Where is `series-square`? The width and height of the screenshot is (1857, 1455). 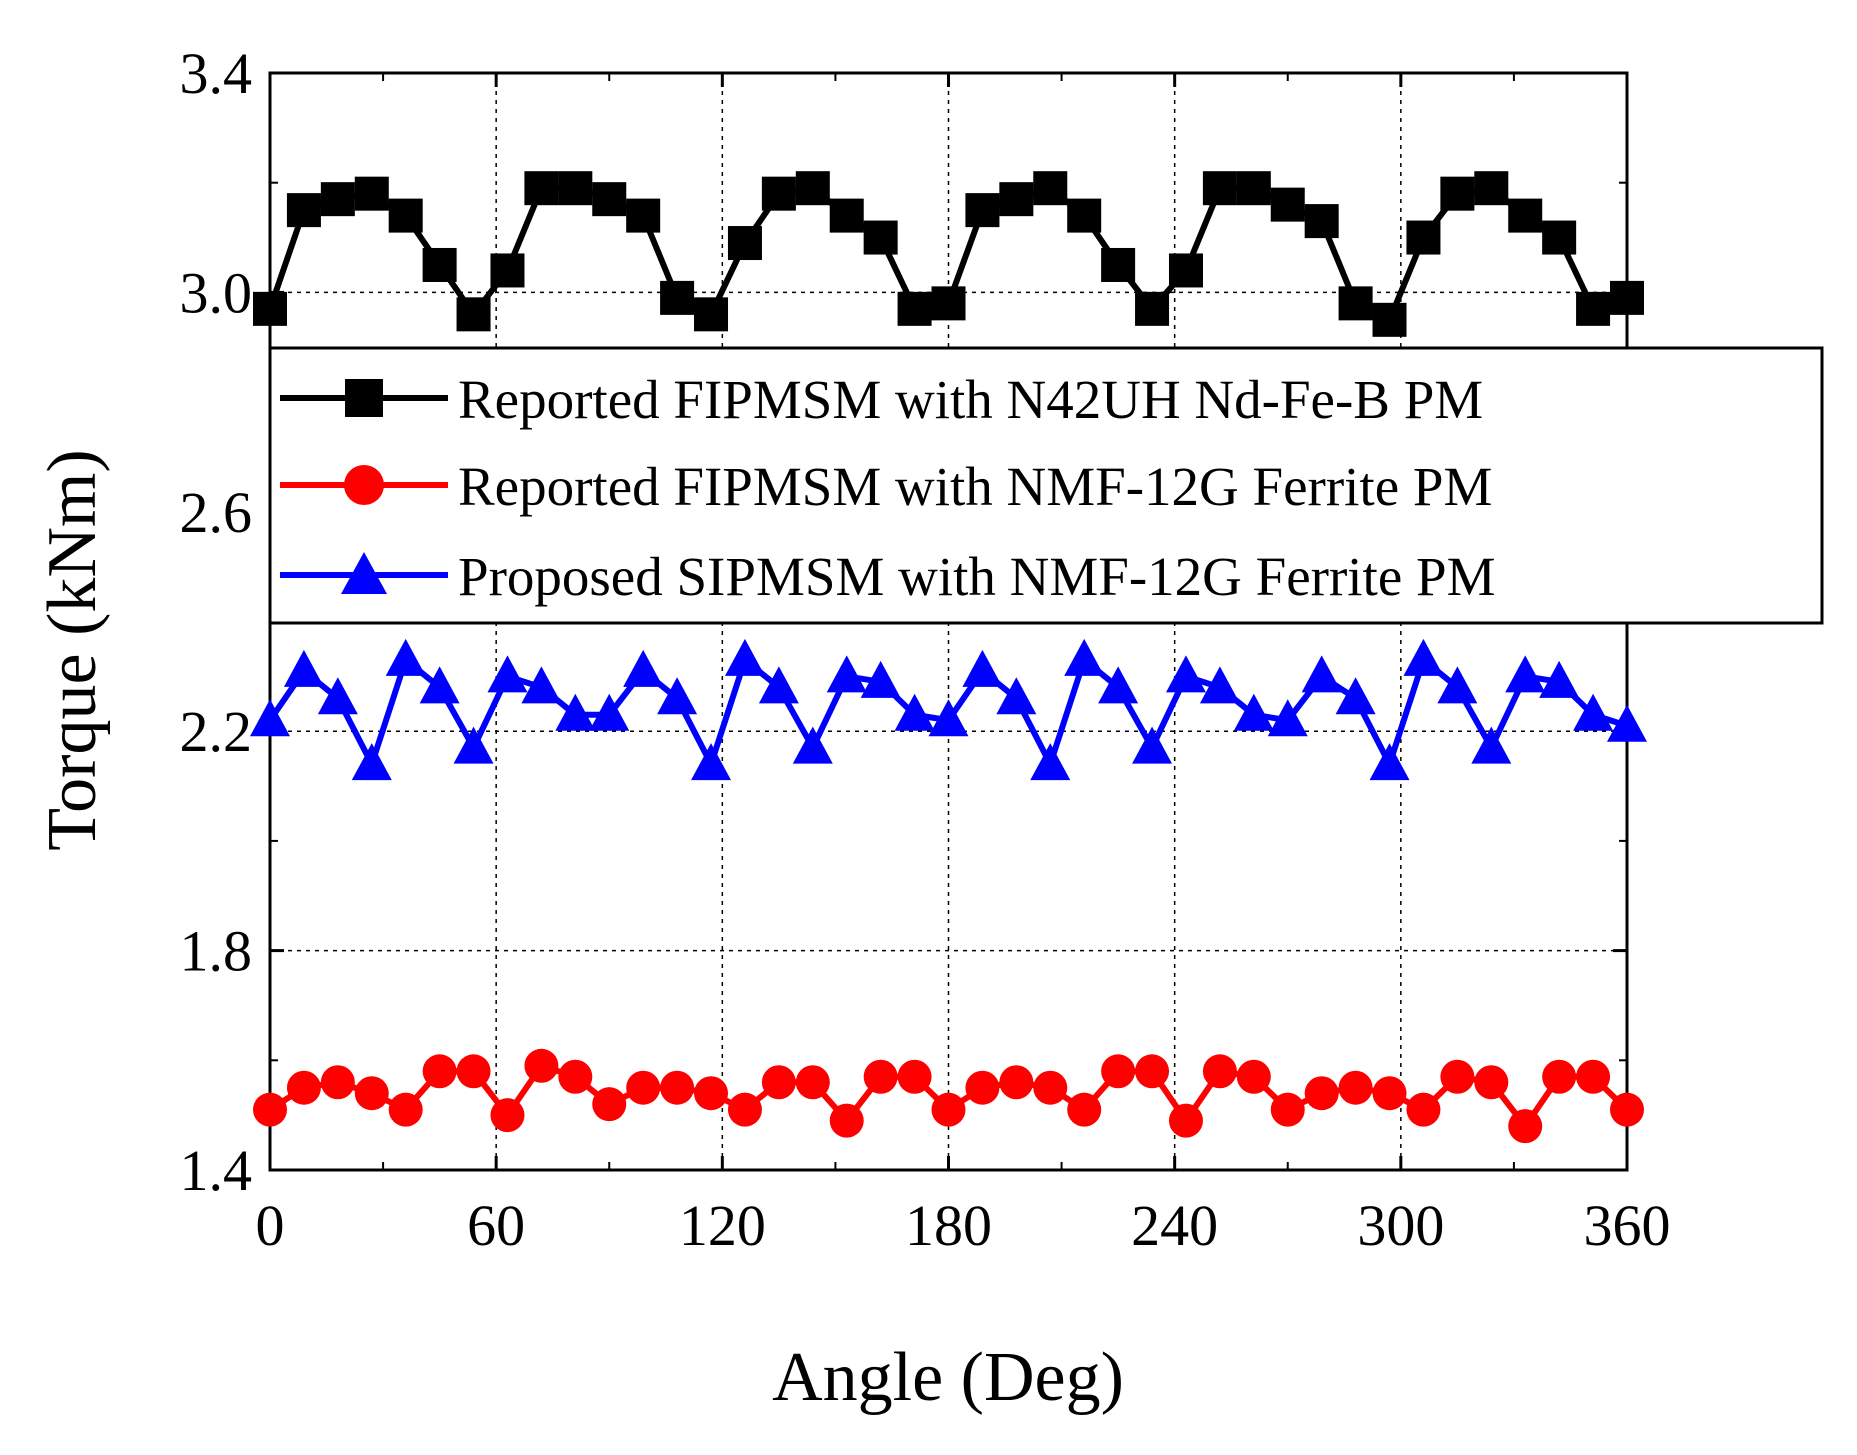
series-square is located at coordinates (948, 254).